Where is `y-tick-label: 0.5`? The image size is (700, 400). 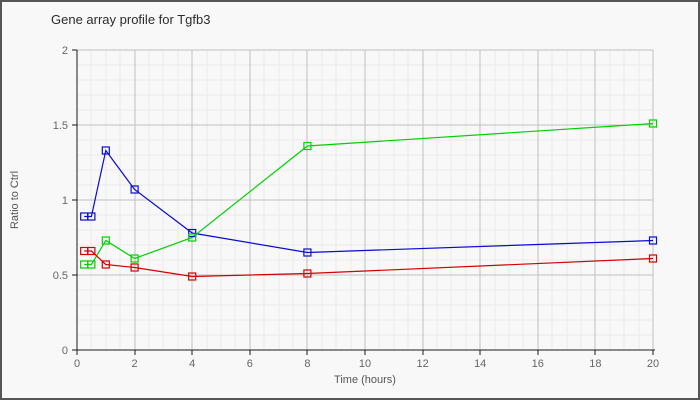
y-tick-label: 0.5 is located at coordinates (60, 276).